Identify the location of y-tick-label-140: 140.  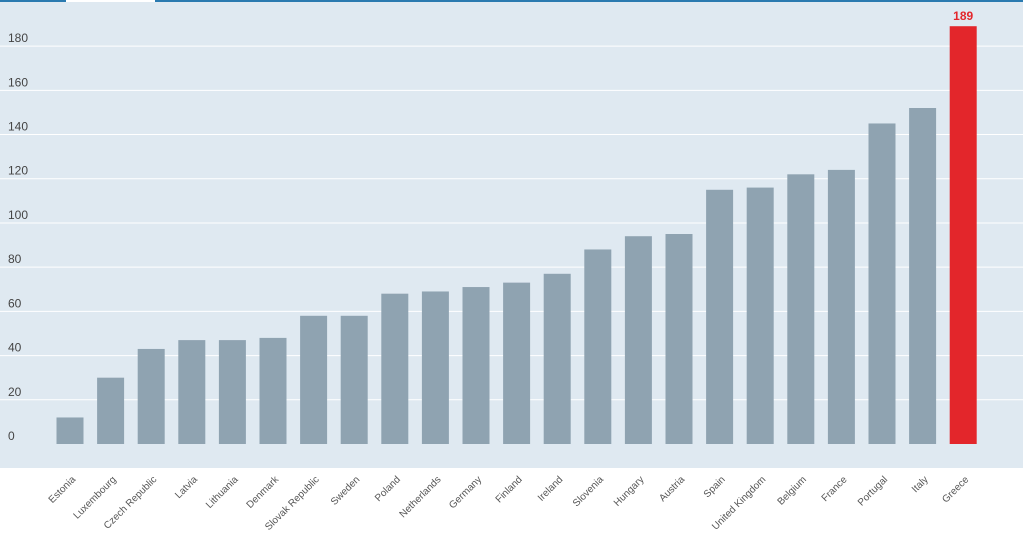
(18, 127).